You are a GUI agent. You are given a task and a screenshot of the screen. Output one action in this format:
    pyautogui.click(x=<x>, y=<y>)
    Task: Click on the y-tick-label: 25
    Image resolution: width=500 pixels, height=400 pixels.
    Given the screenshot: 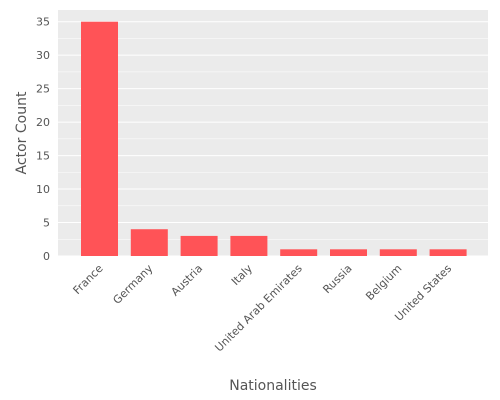 What is the action you would take?
    pyautogui.click(x=43, y=89)
    